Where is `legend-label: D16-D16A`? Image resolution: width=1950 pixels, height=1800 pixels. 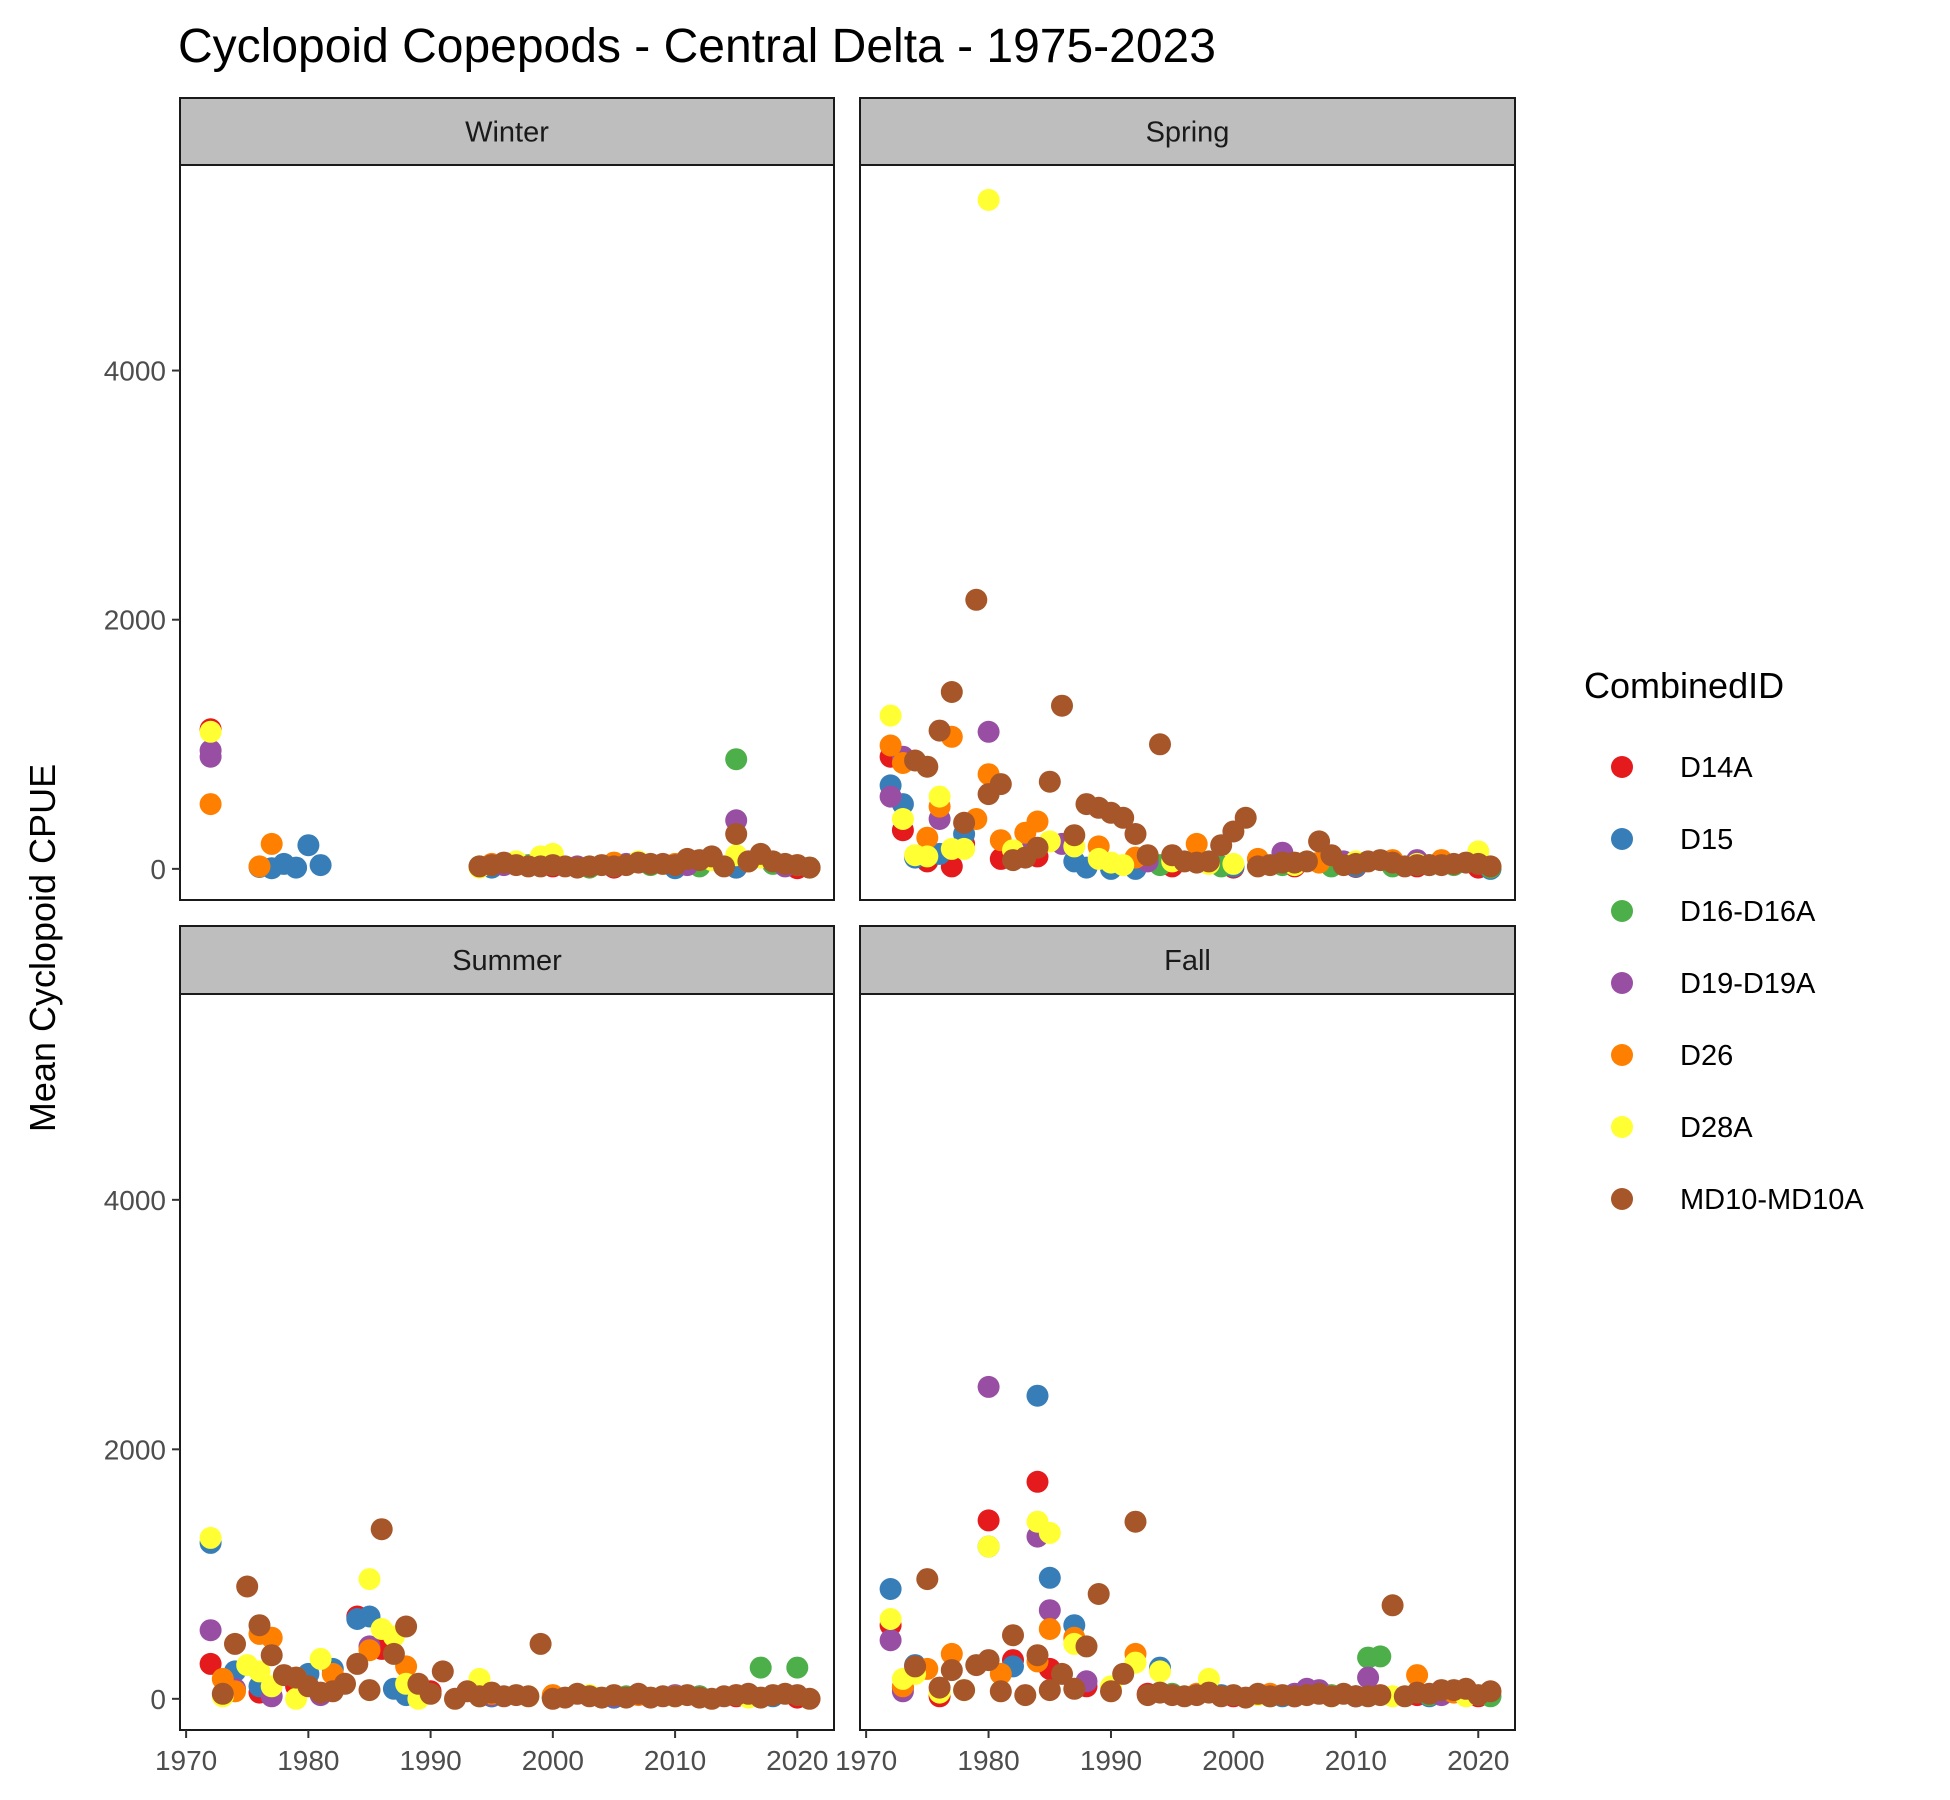 legend-label: D16-D16A is located at coordinates (1748, 912).